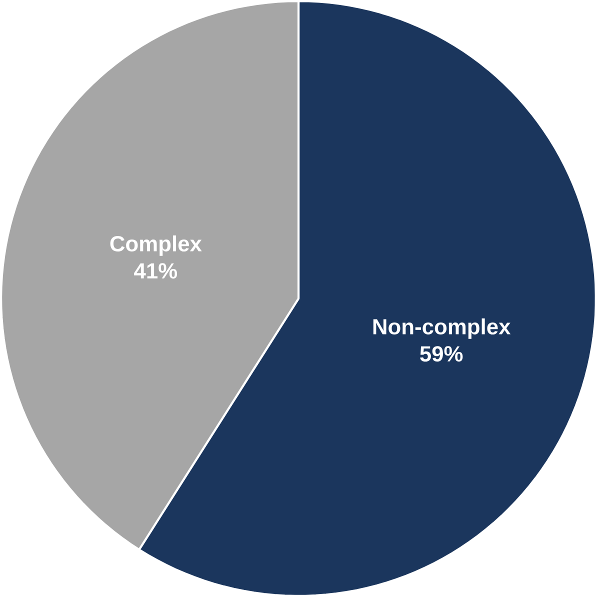 This screenshot has height=597, width=595. Describe the element at coordinates (442, 328) in the screenshot. I see `slice-label: Non-complex` at that location.